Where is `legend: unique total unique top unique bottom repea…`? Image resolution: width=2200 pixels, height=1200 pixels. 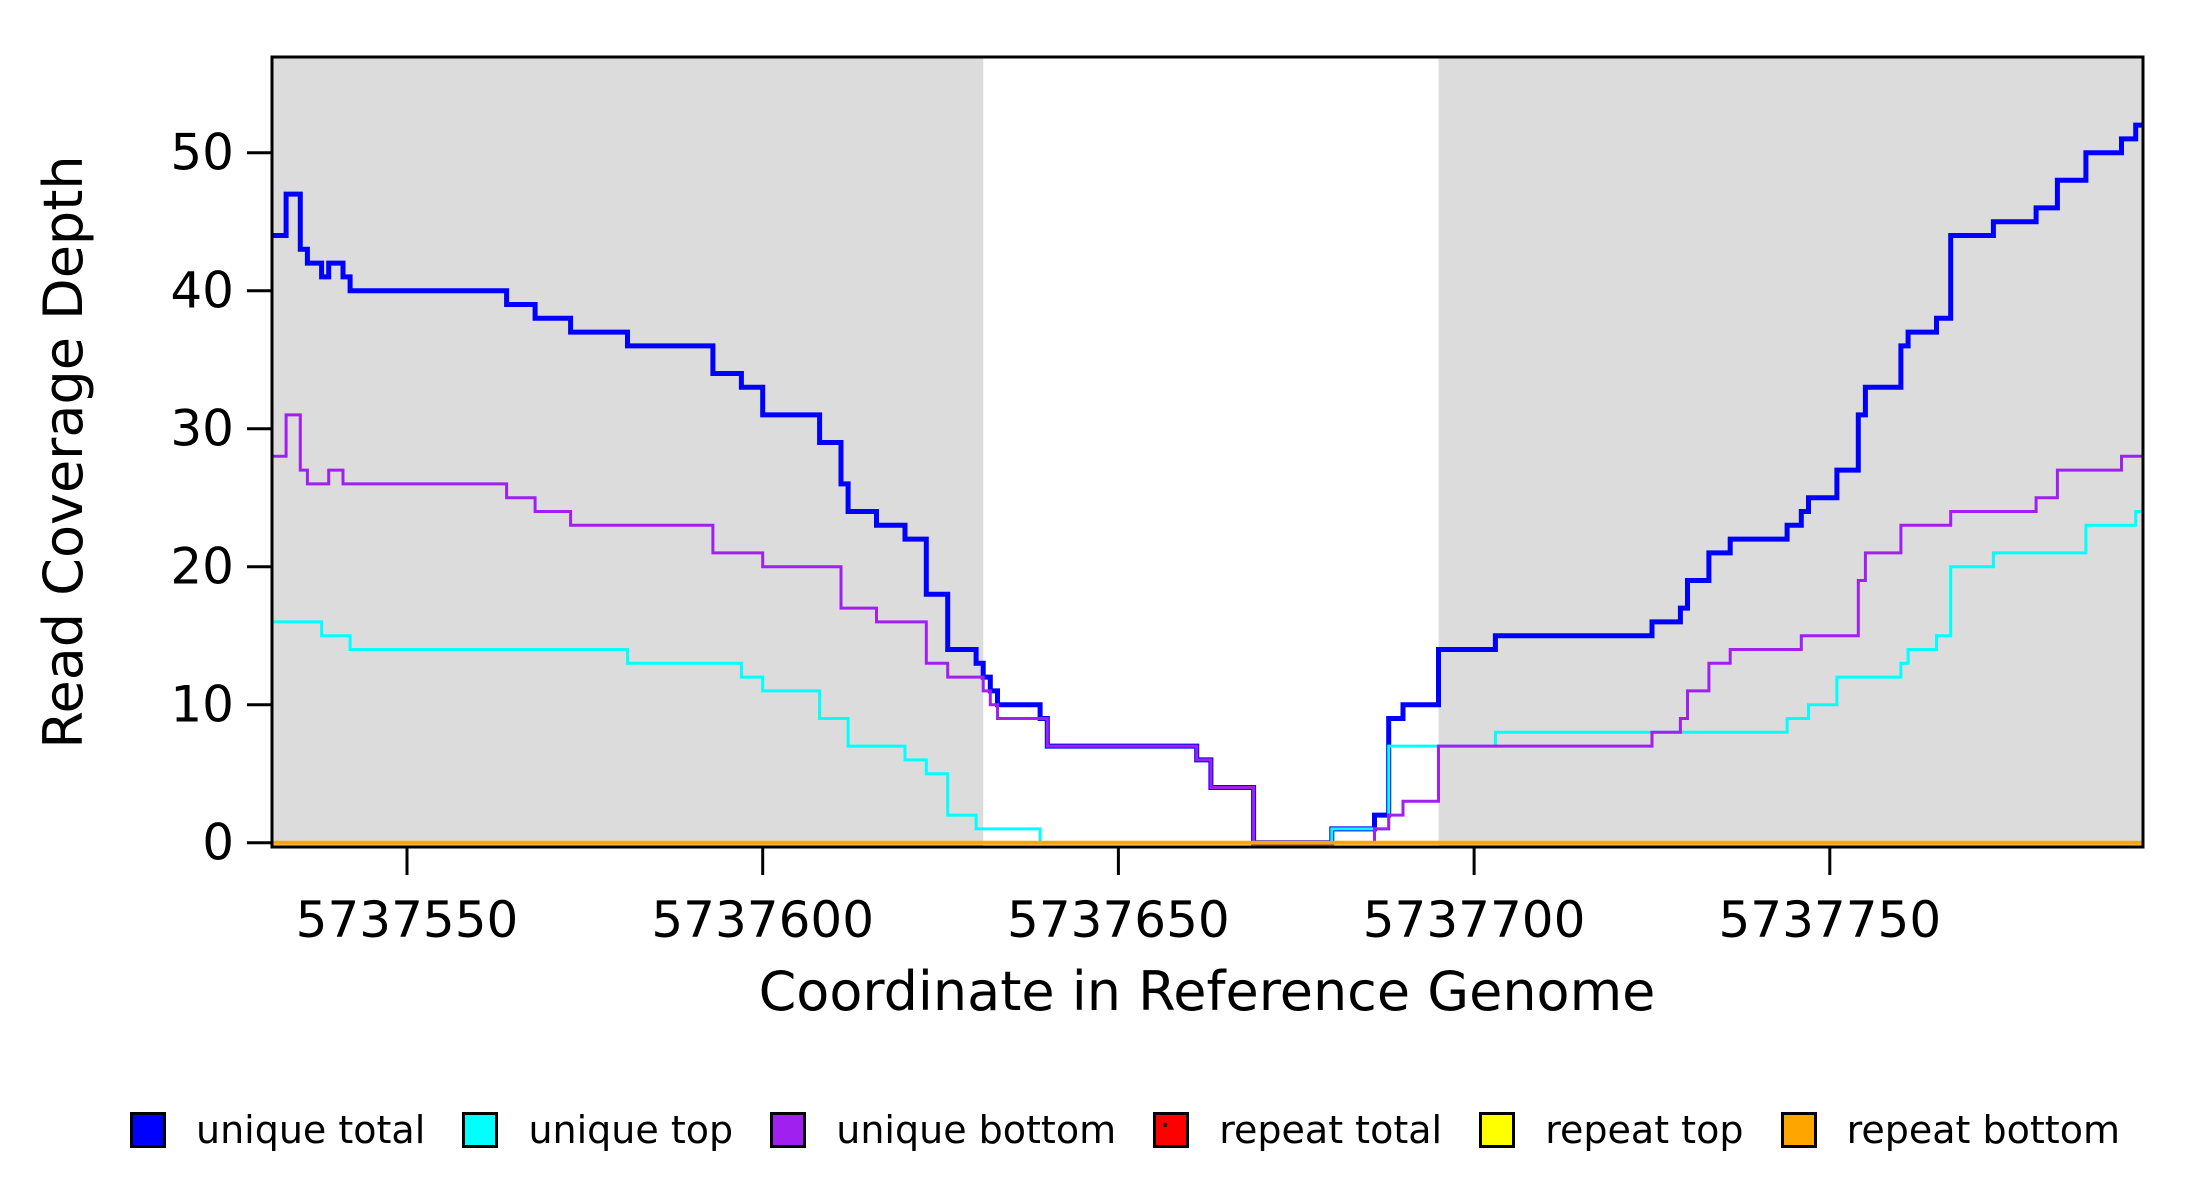 legend: unique total unique top unique bottom repea… is located at coordinates (1125, 1130).